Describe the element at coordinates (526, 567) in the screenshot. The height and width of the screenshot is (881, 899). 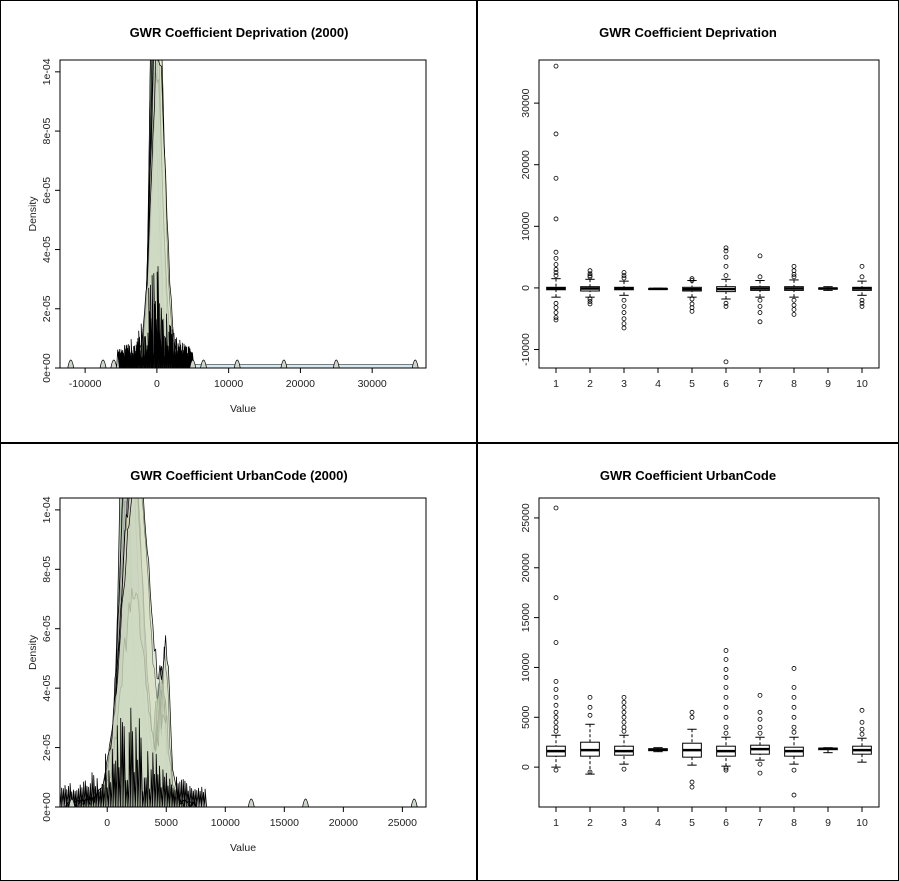
I see `y-tick-label: 20000` at that location.